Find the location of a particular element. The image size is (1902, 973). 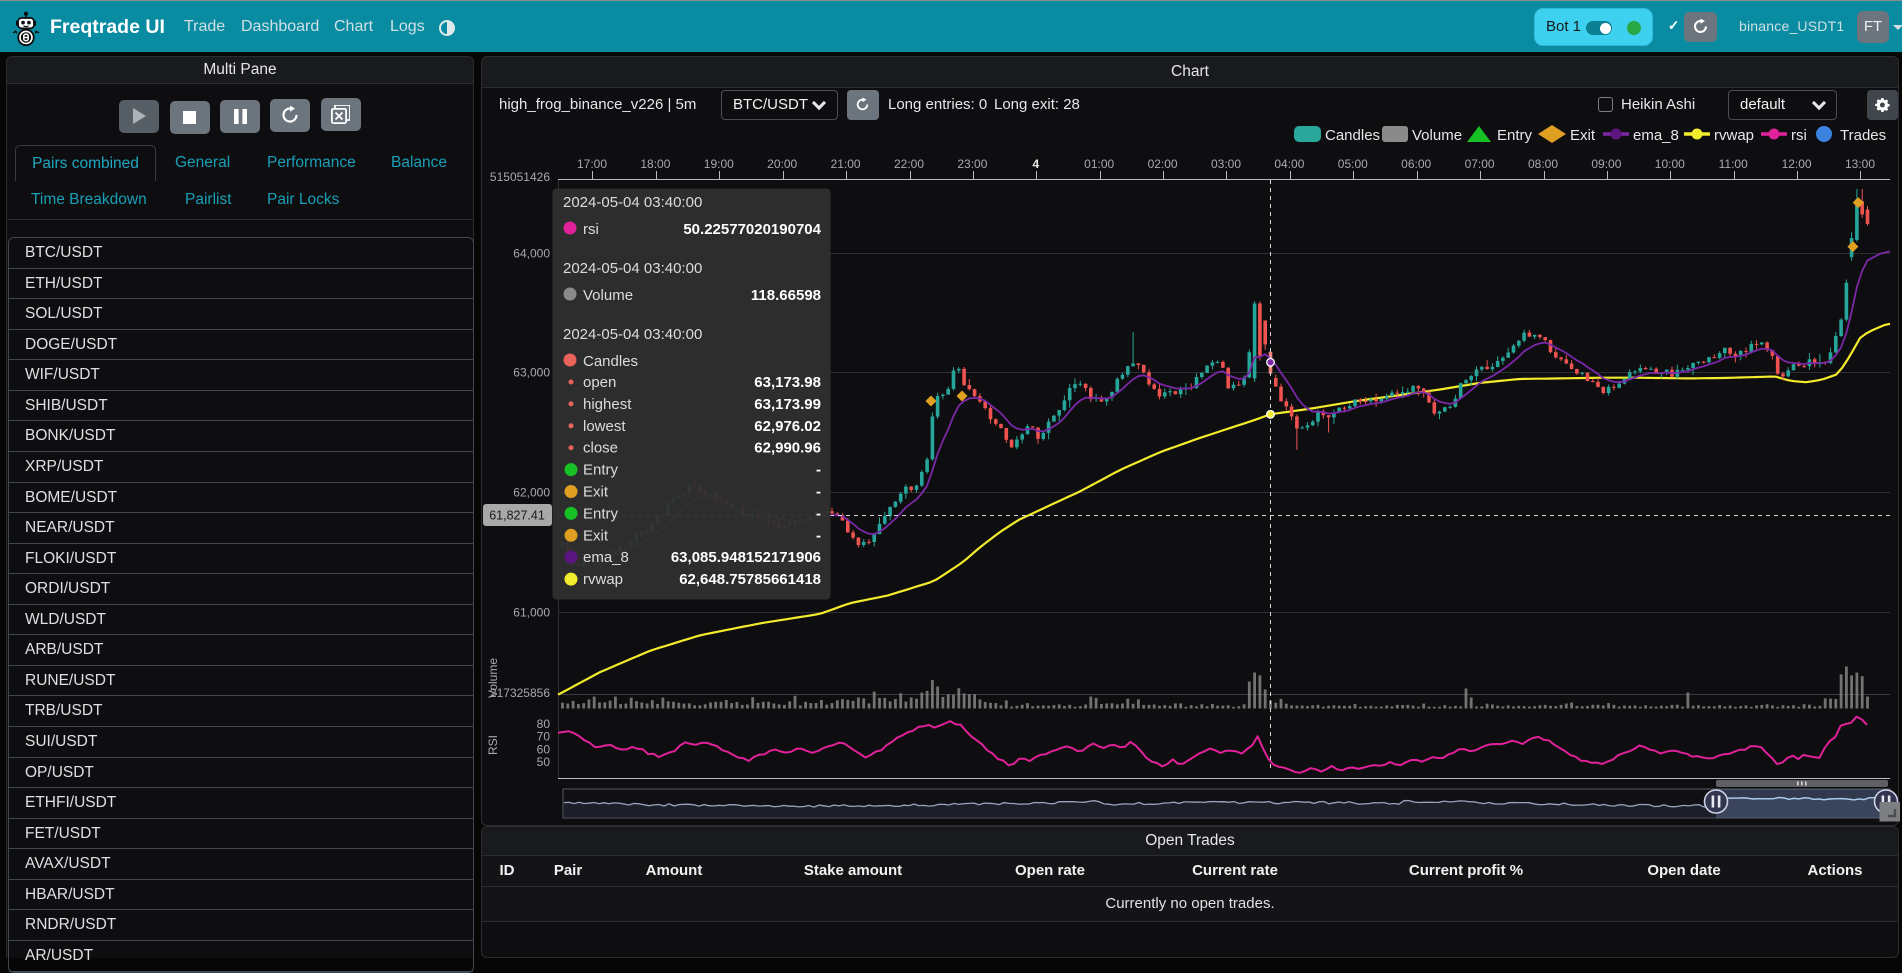

svg-text: 217325856 is located at coordinates (520, 693).